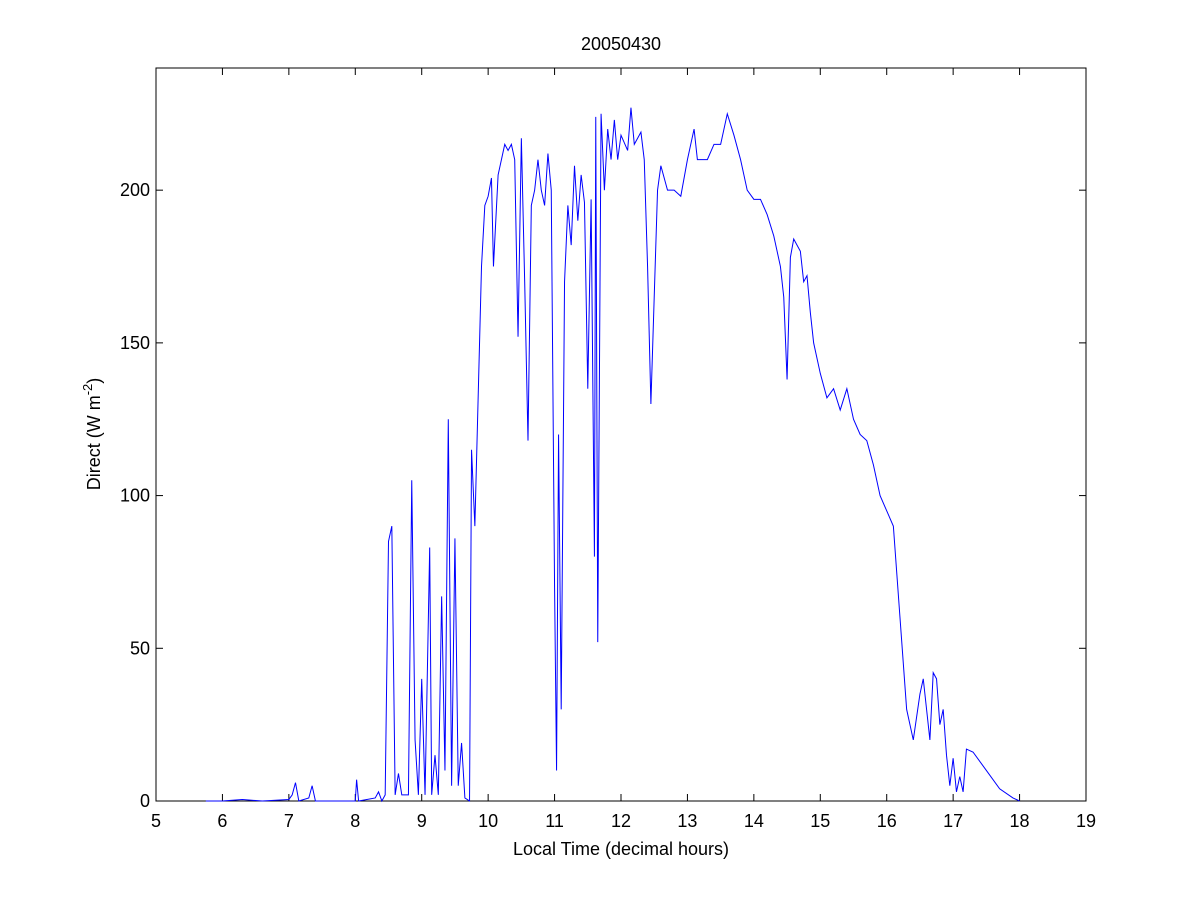  I want to click on y-tick-label: 0, so click(145, 801).